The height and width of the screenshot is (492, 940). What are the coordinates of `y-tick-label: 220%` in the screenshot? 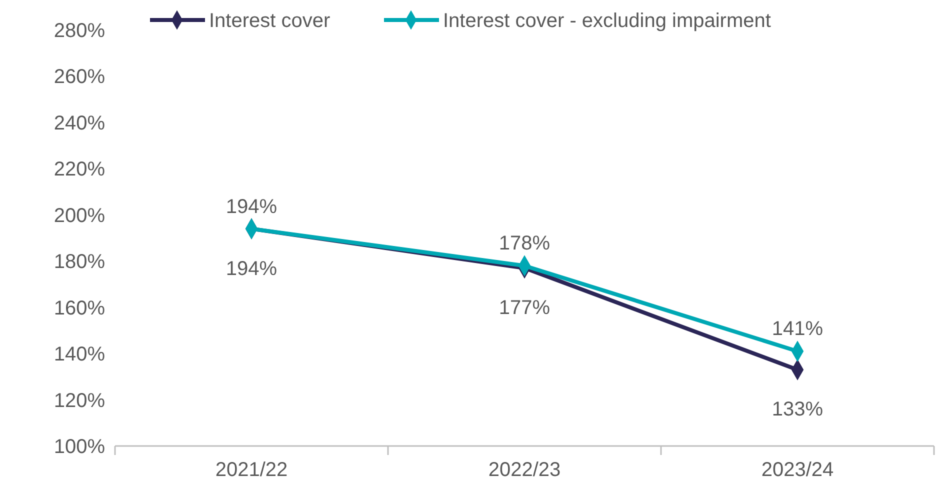 It's located at (80, 169).